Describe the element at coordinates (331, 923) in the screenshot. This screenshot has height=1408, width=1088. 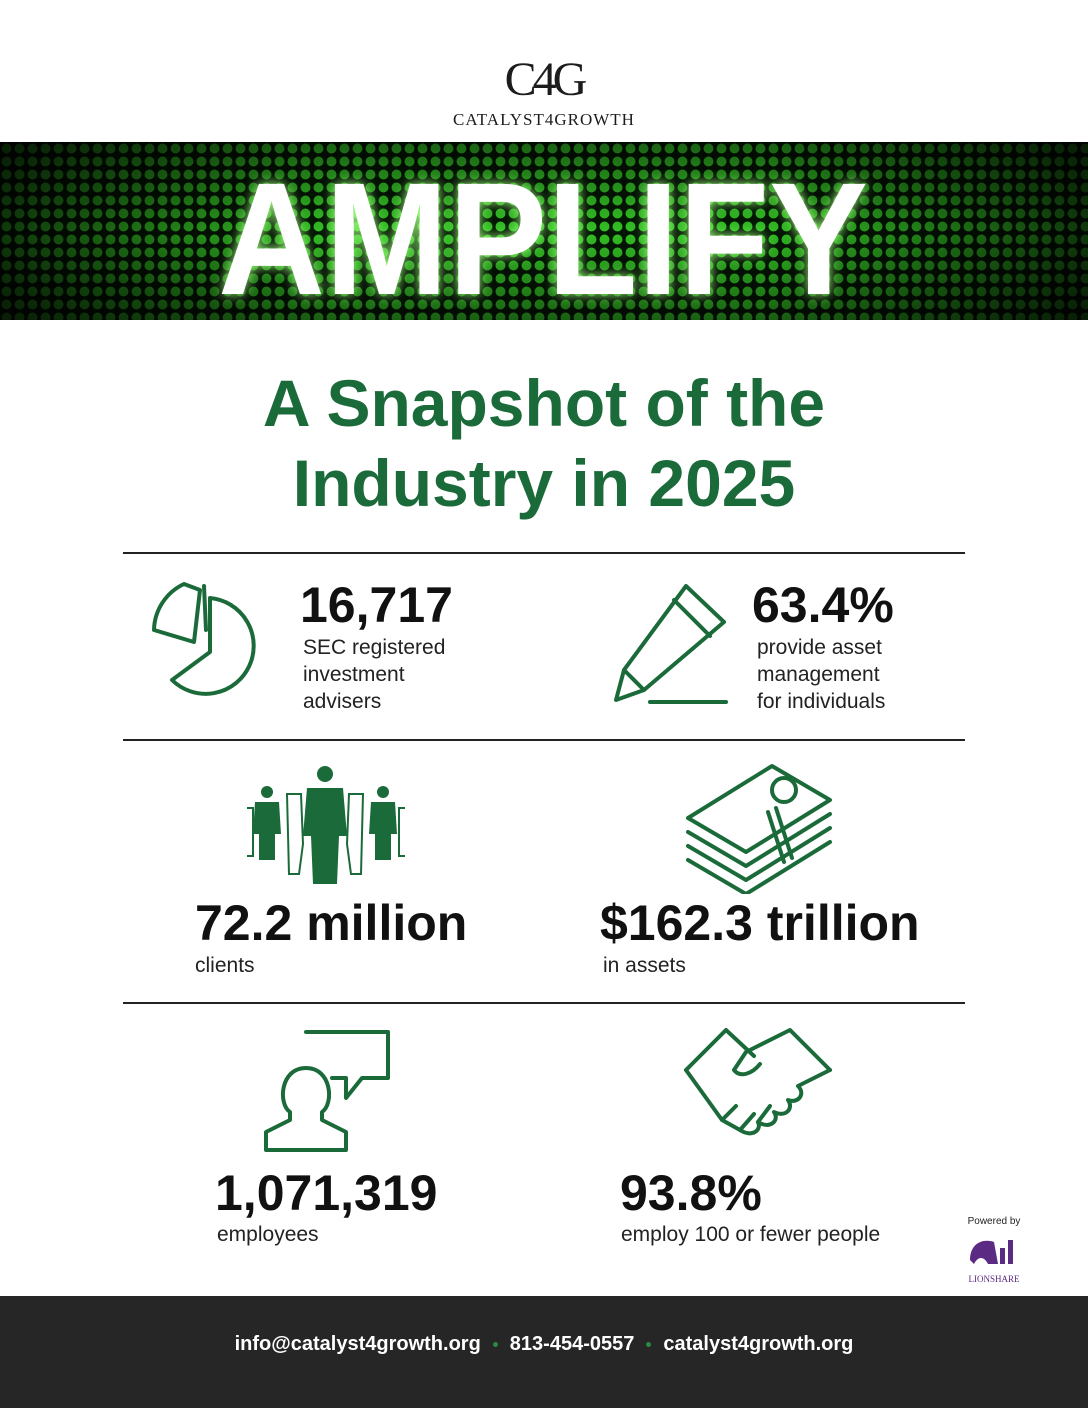
I see `stat-value: 72.2 million` at that location.